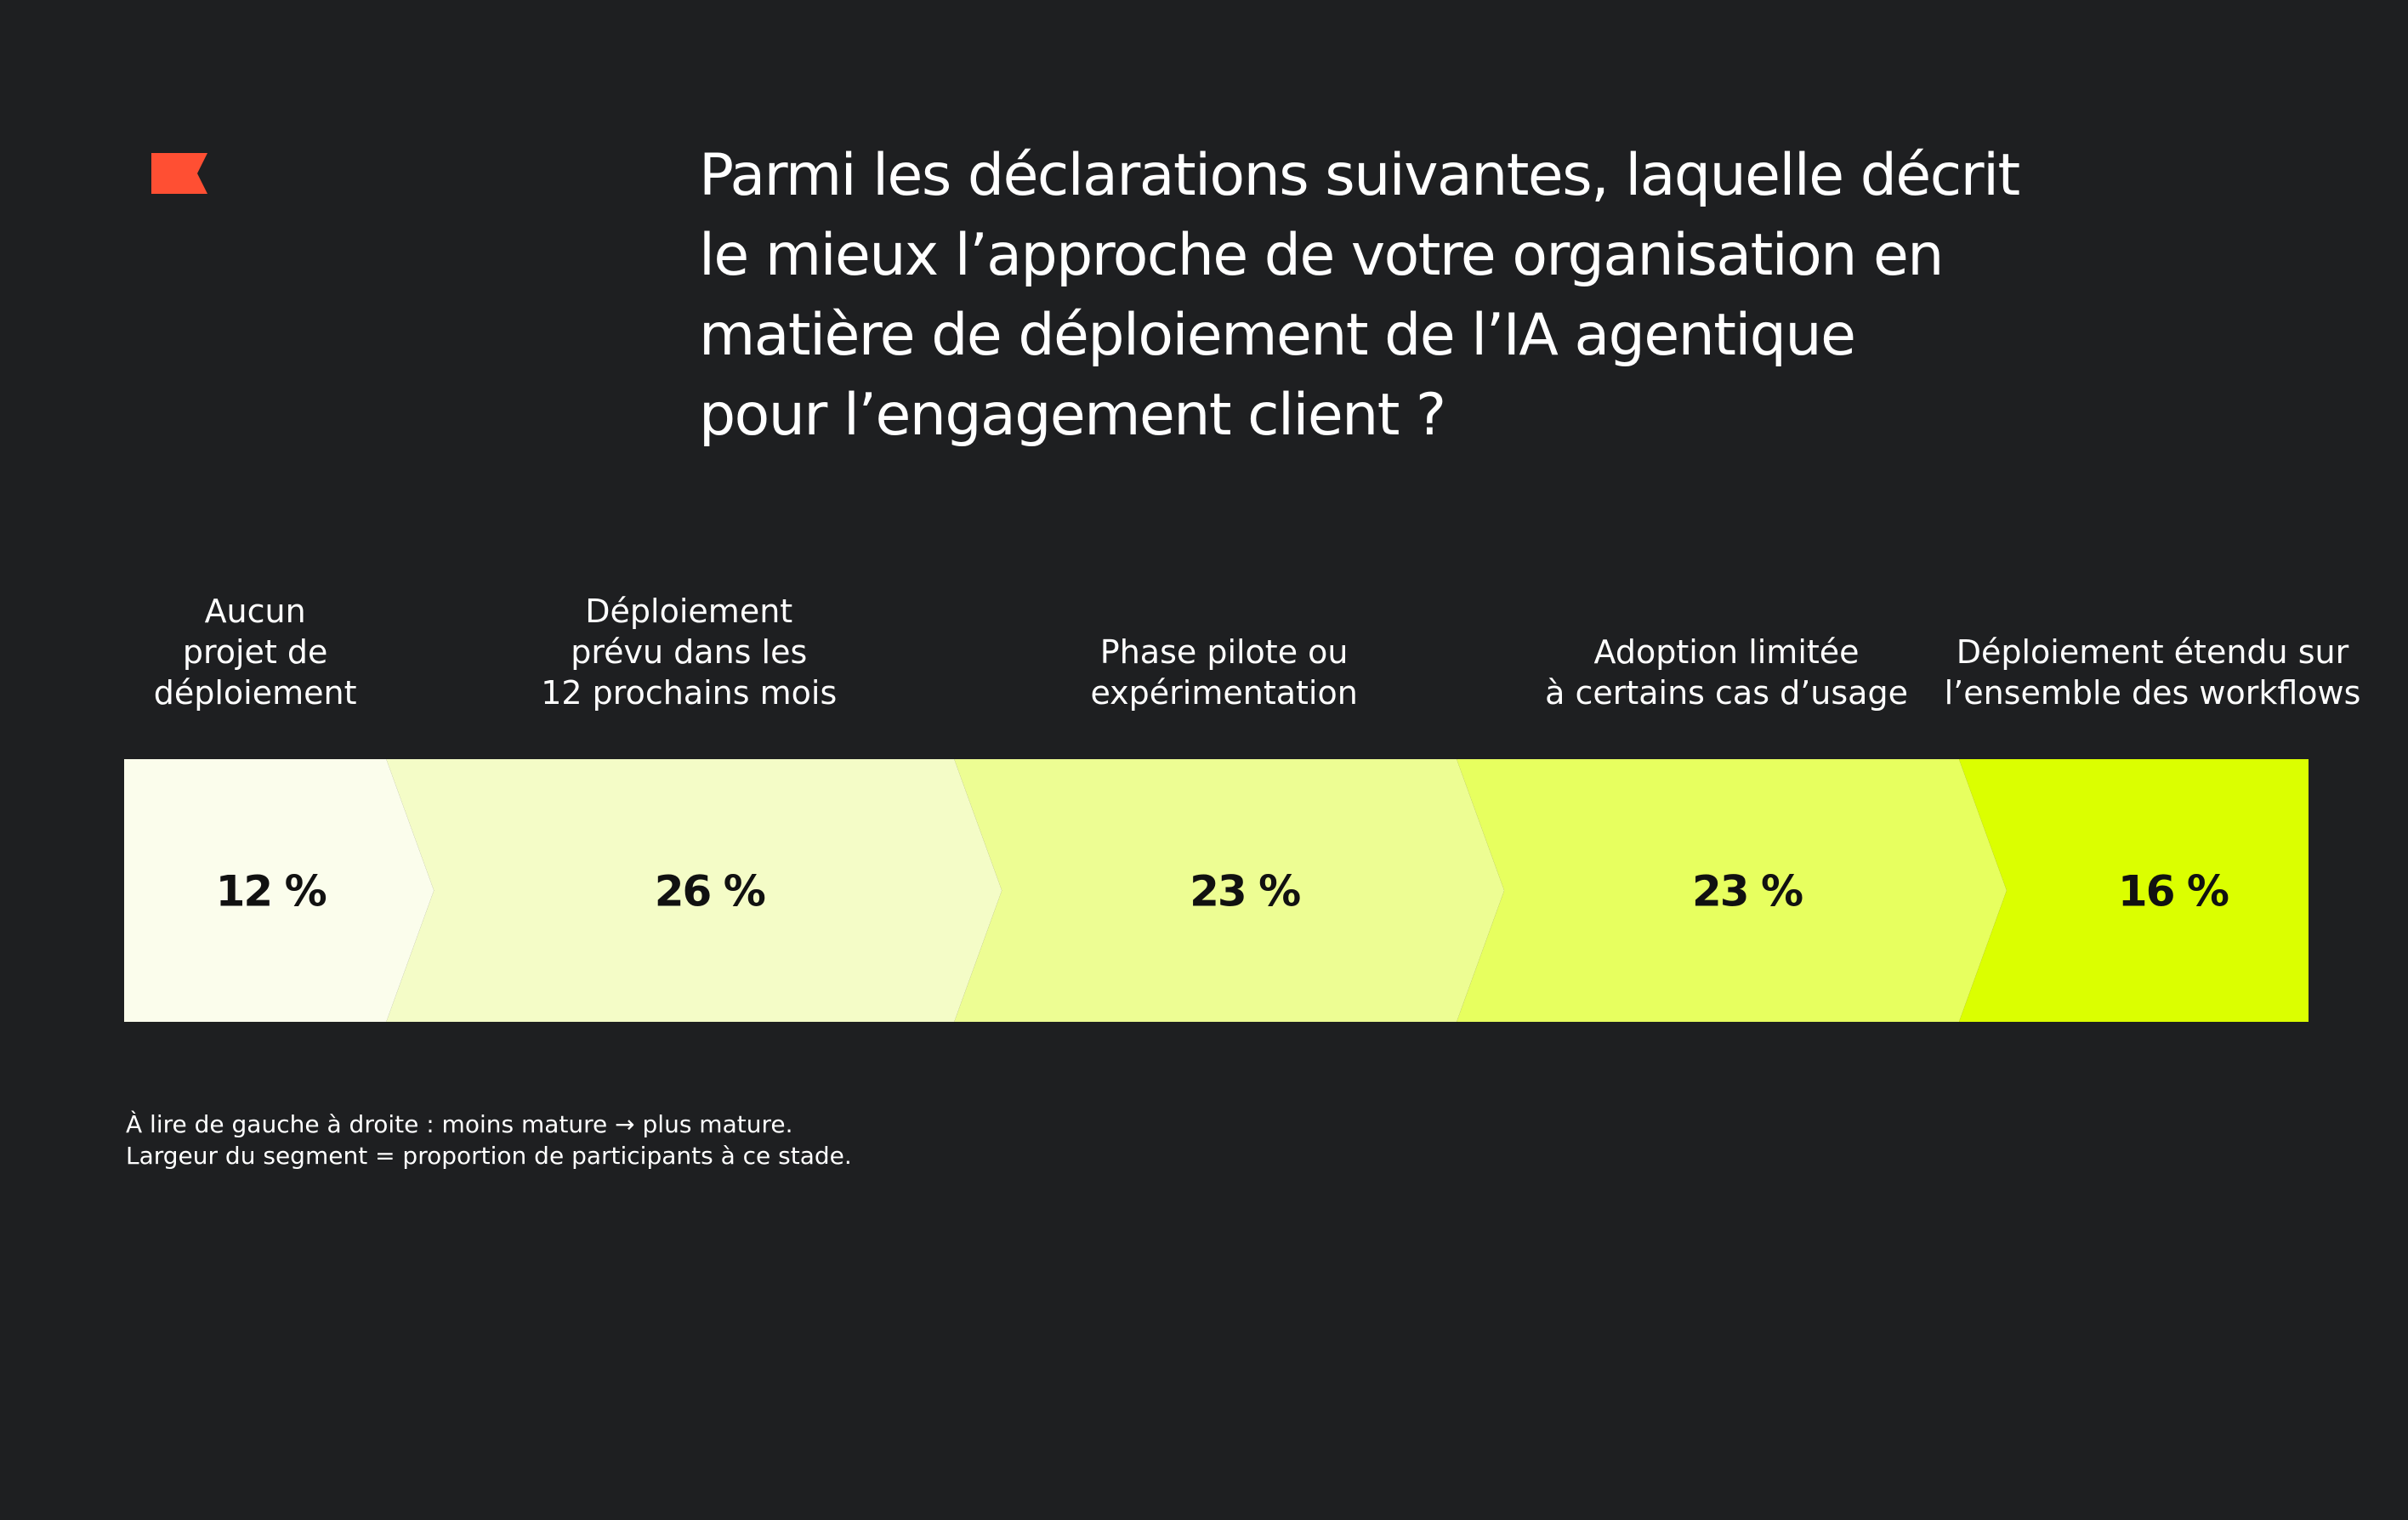 The height and width of the screenshot is (1520, 2408). What do you see at coordinates (1245, 891) in the screenshot?
I see `value-label-3: 23 %` at bounding box center [1245, 891].